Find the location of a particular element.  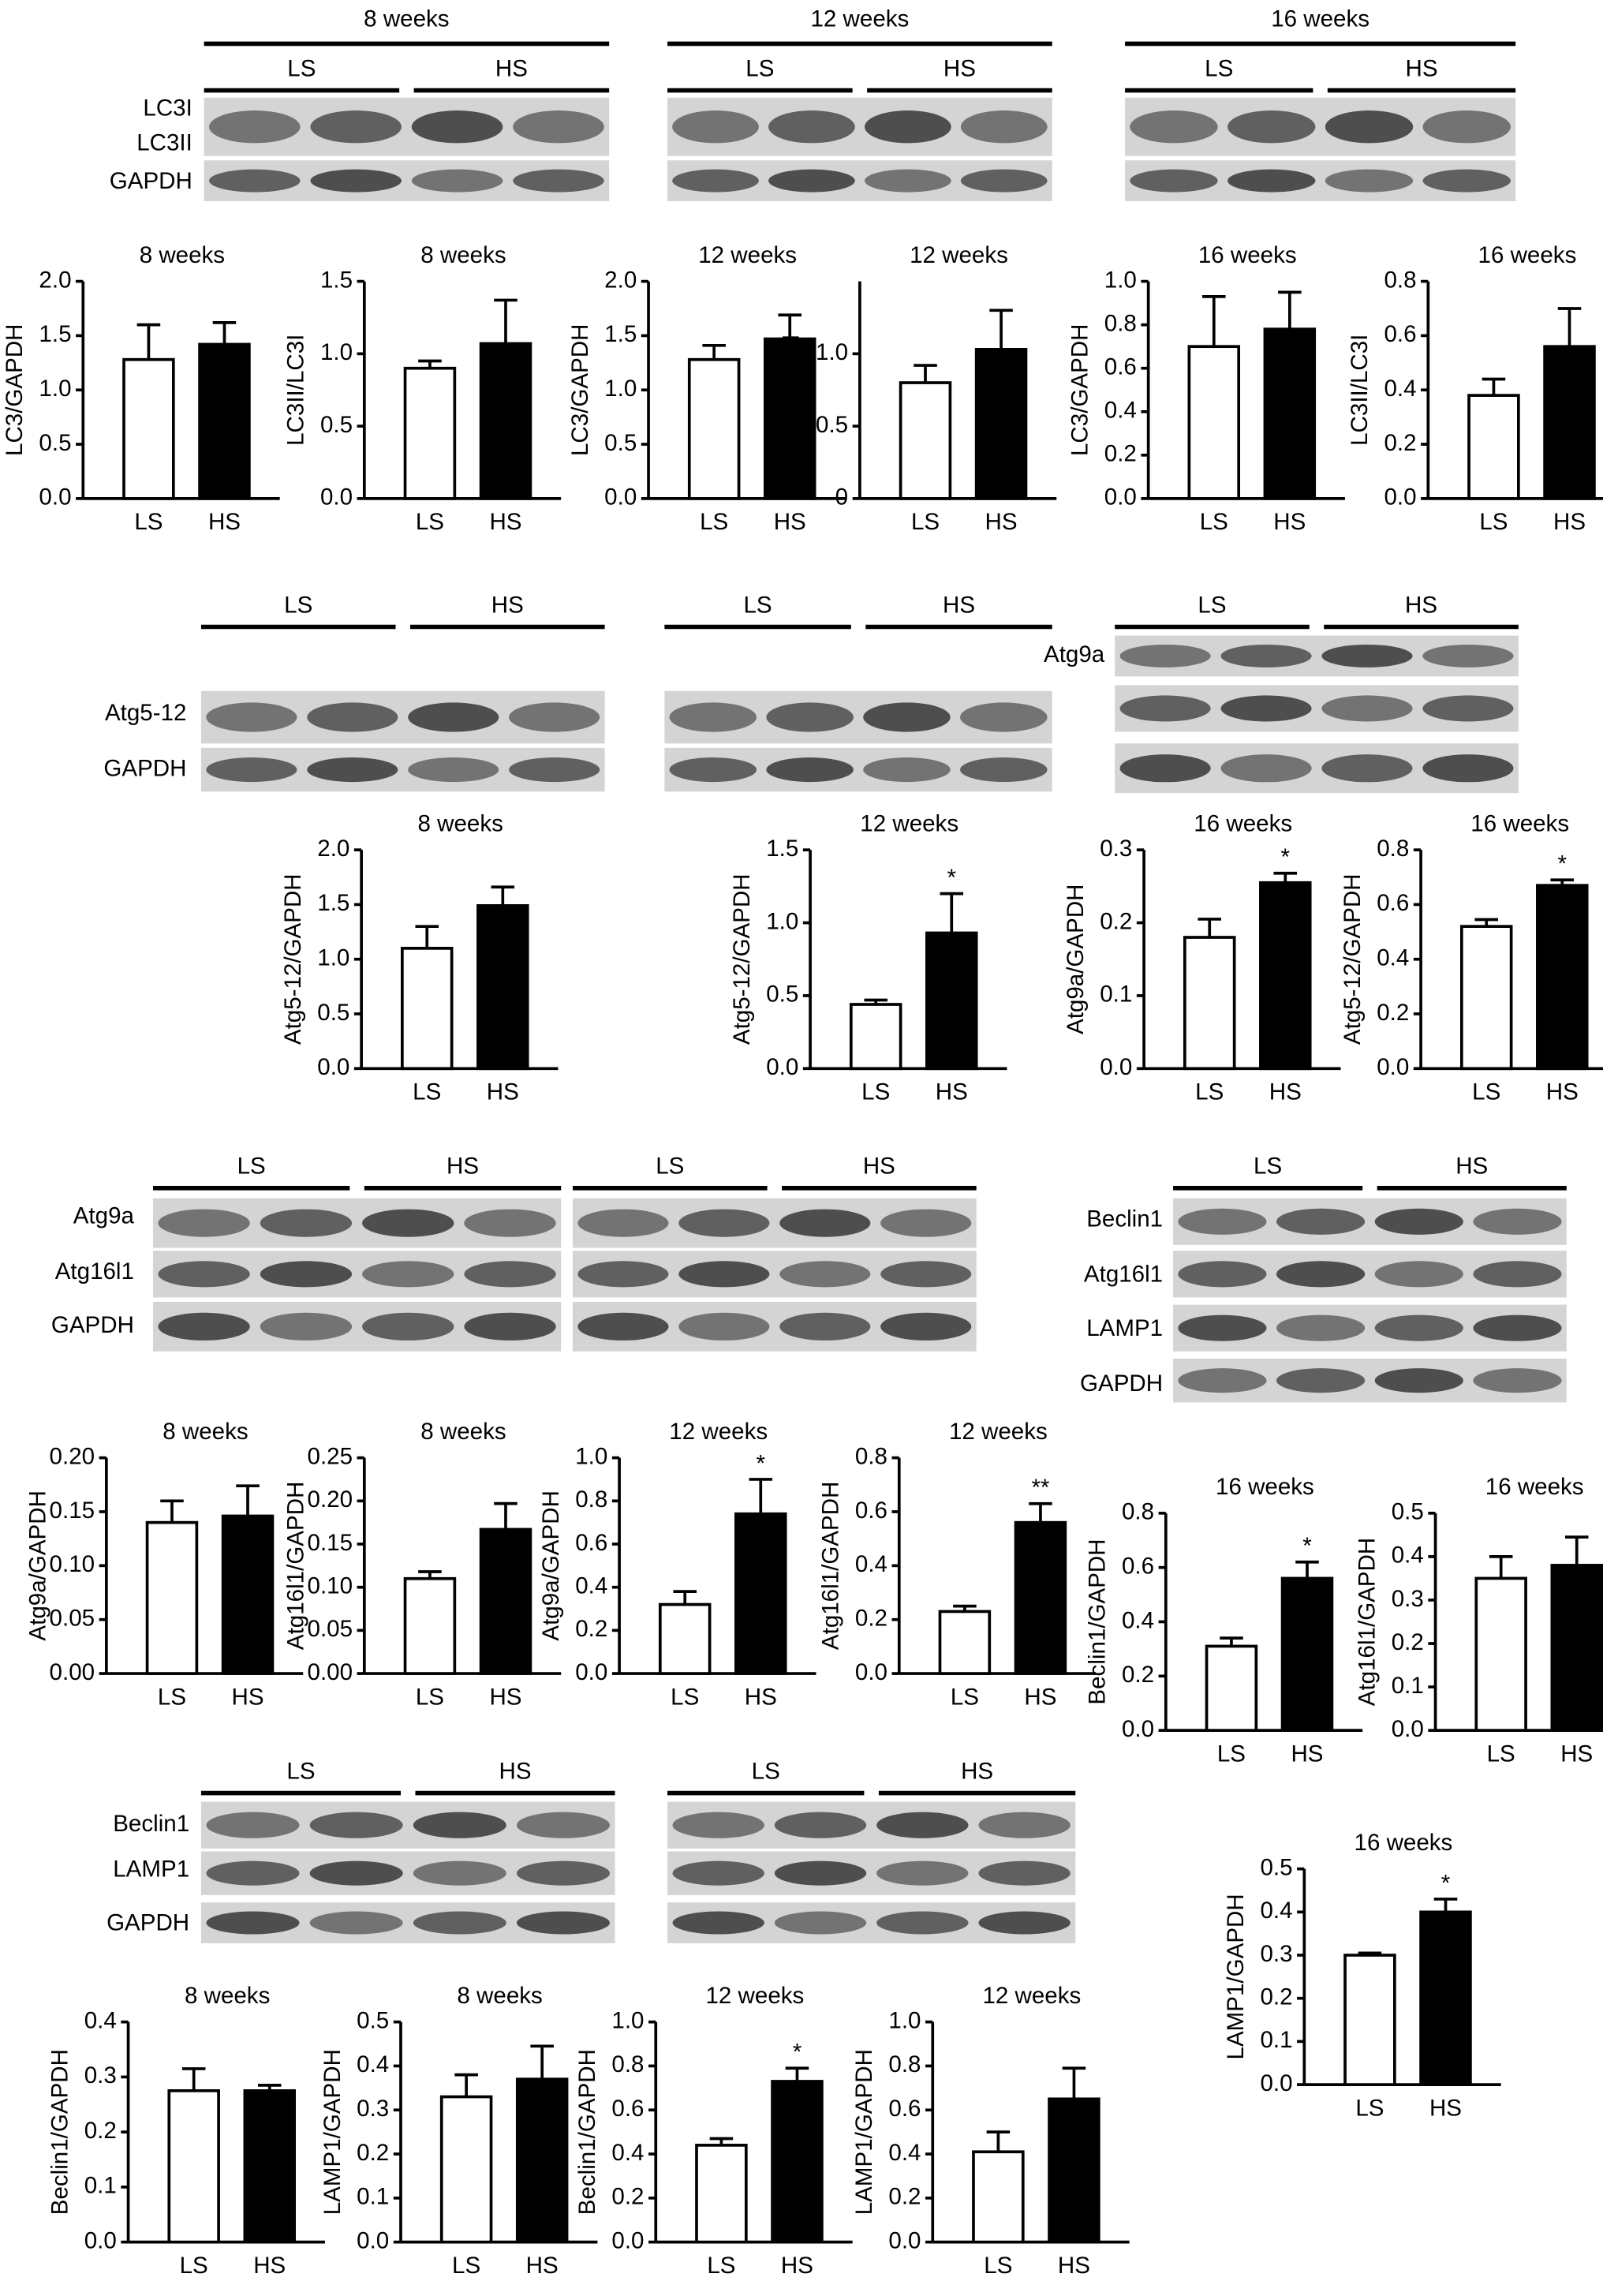

y-tick-label: 2.0 is located at coordinates (55, 280).